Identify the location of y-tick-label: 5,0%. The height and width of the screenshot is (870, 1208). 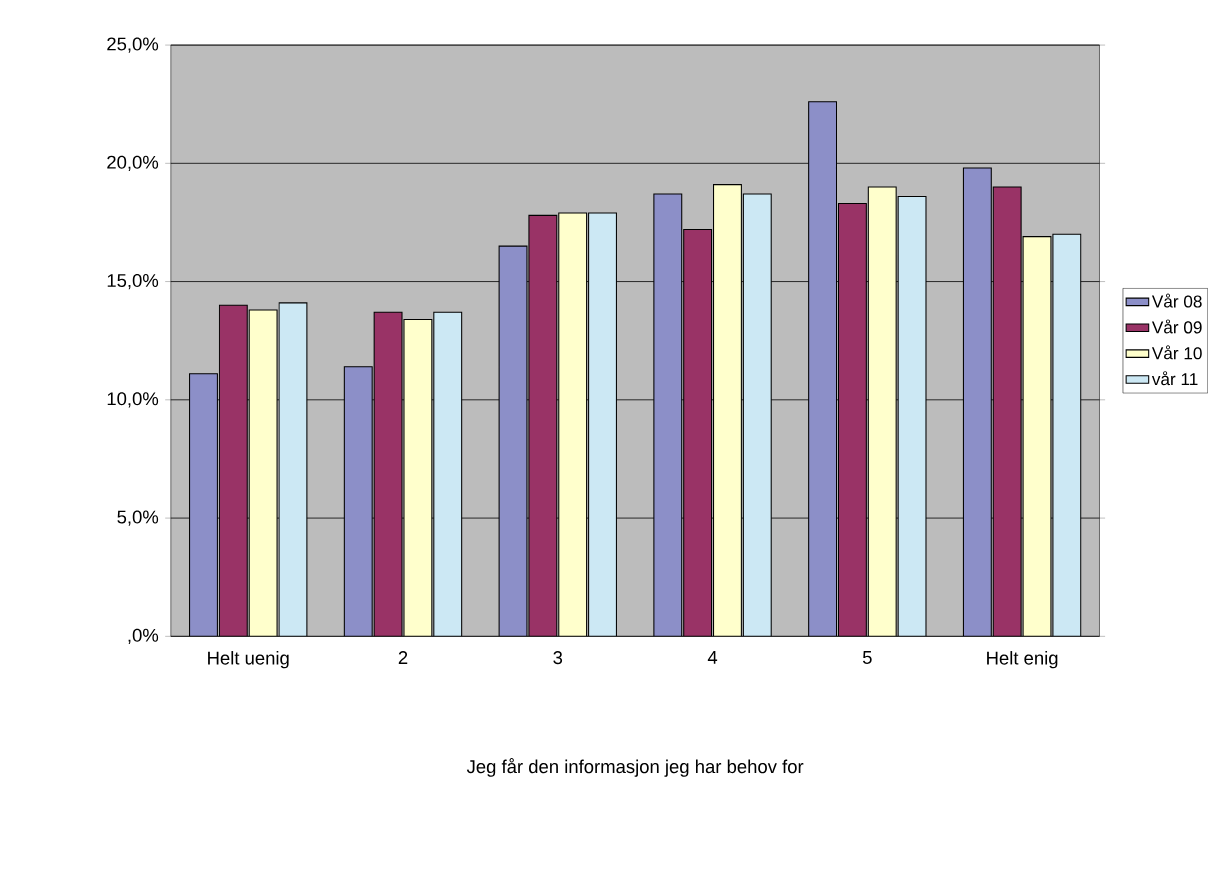
(138, 518).